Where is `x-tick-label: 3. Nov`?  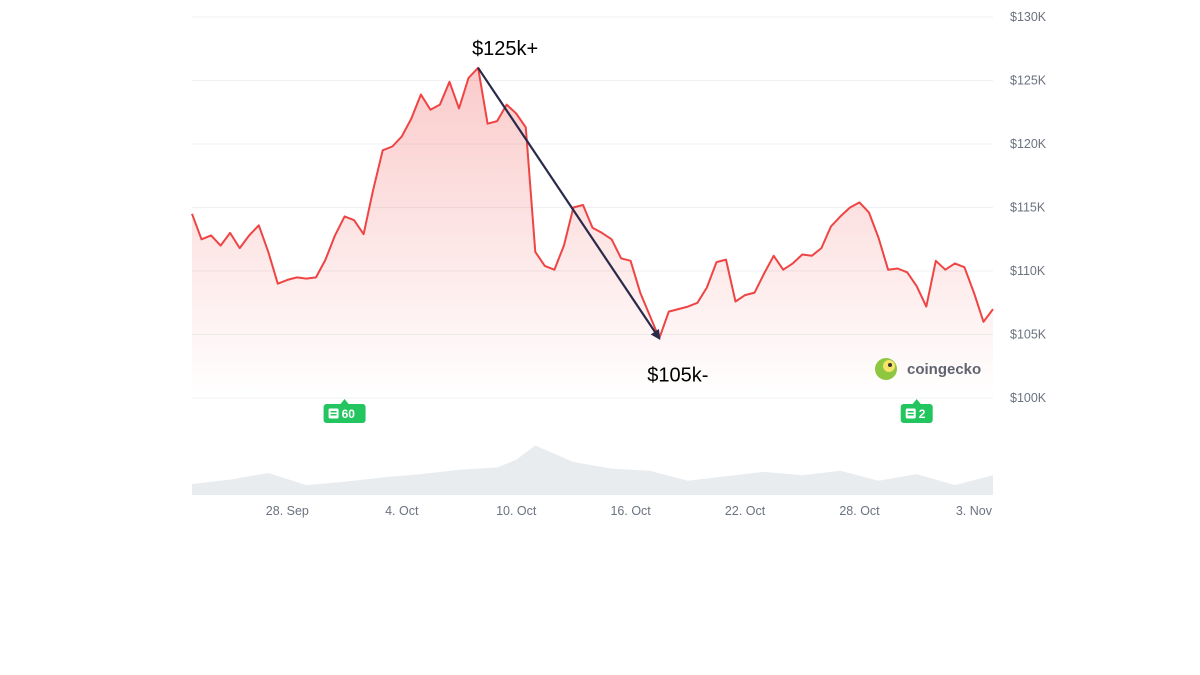
x-tick-label: 3. Nov is located at coordinates (974, 511).